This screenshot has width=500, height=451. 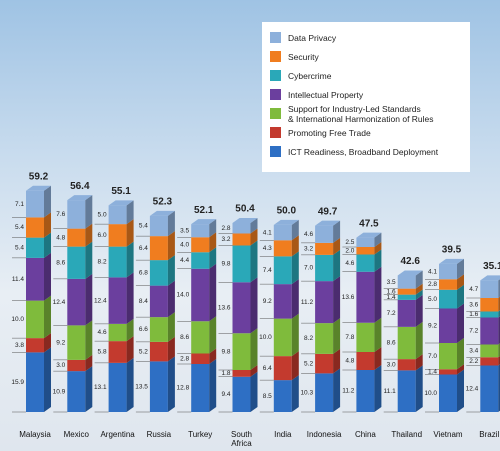 I want to click on legend-entry: Intellectual Property, so click(x=366, y=94).